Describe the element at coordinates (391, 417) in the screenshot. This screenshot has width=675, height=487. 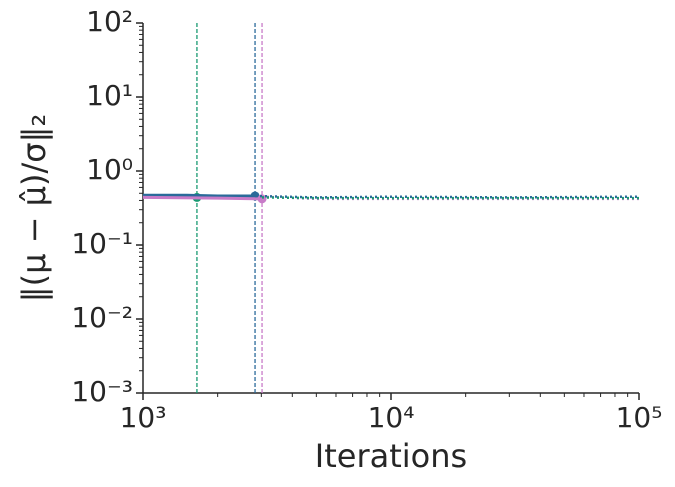
I see `x-tick-label: 10⁴` at that location.